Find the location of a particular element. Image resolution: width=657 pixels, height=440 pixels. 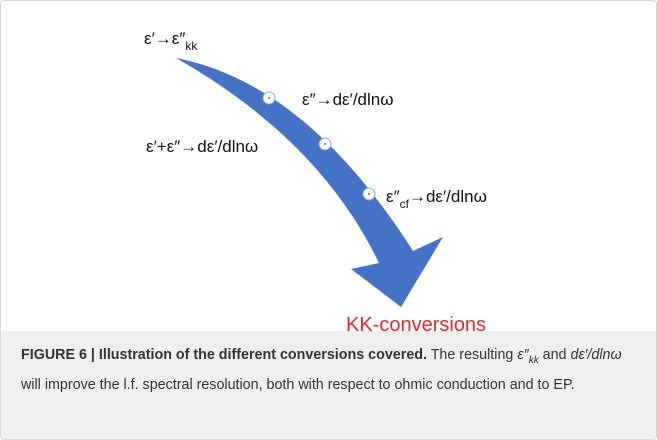

caption-math: ε″ is located at coordinates (523, 355).